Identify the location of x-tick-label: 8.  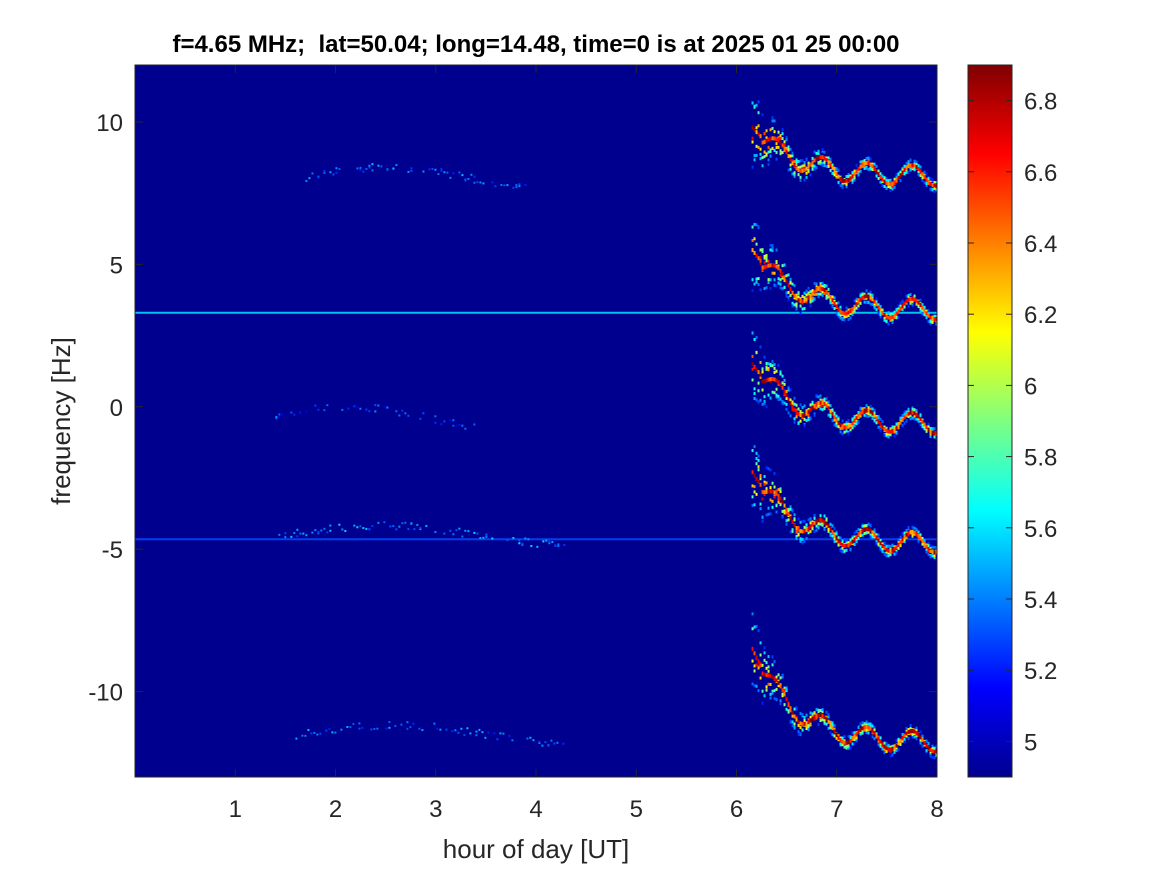
(936, 809).